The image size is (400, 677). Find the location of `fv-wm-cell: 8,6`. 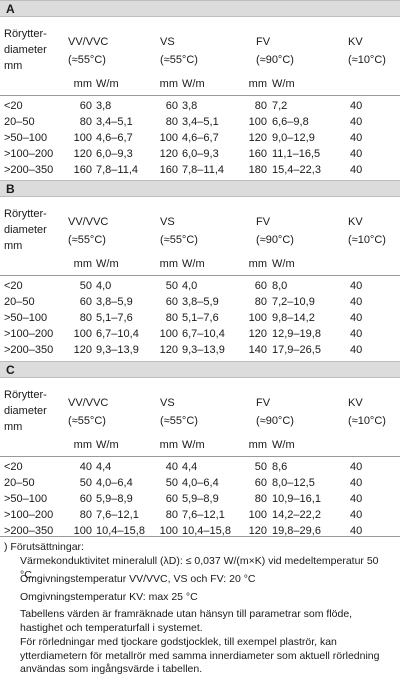

fv-wm-cell: 8,6 is located at coordinates (280, 467).